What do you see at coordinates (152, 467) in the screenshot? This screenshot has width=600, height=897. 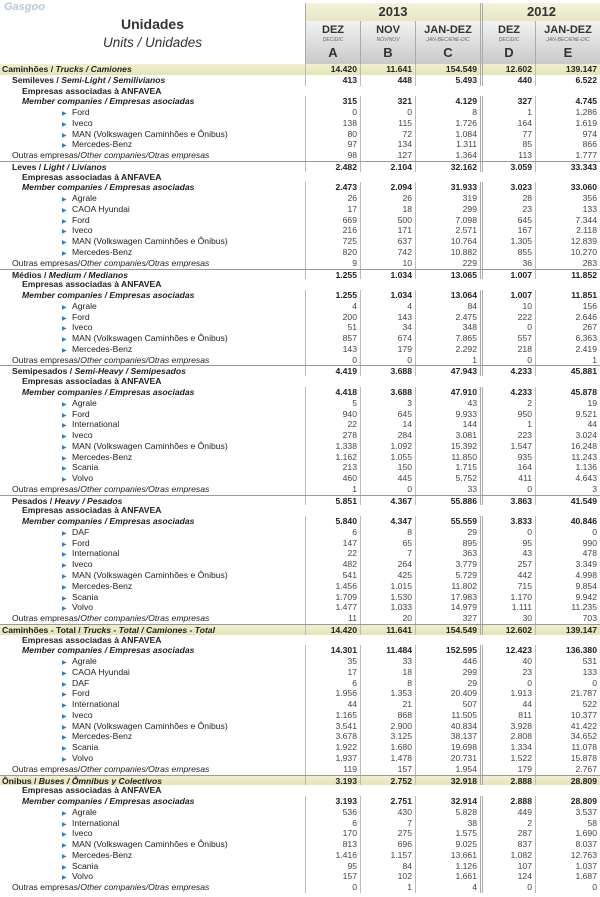 I see `row-label: ▶ Scania` at bounding box center [152, 467].